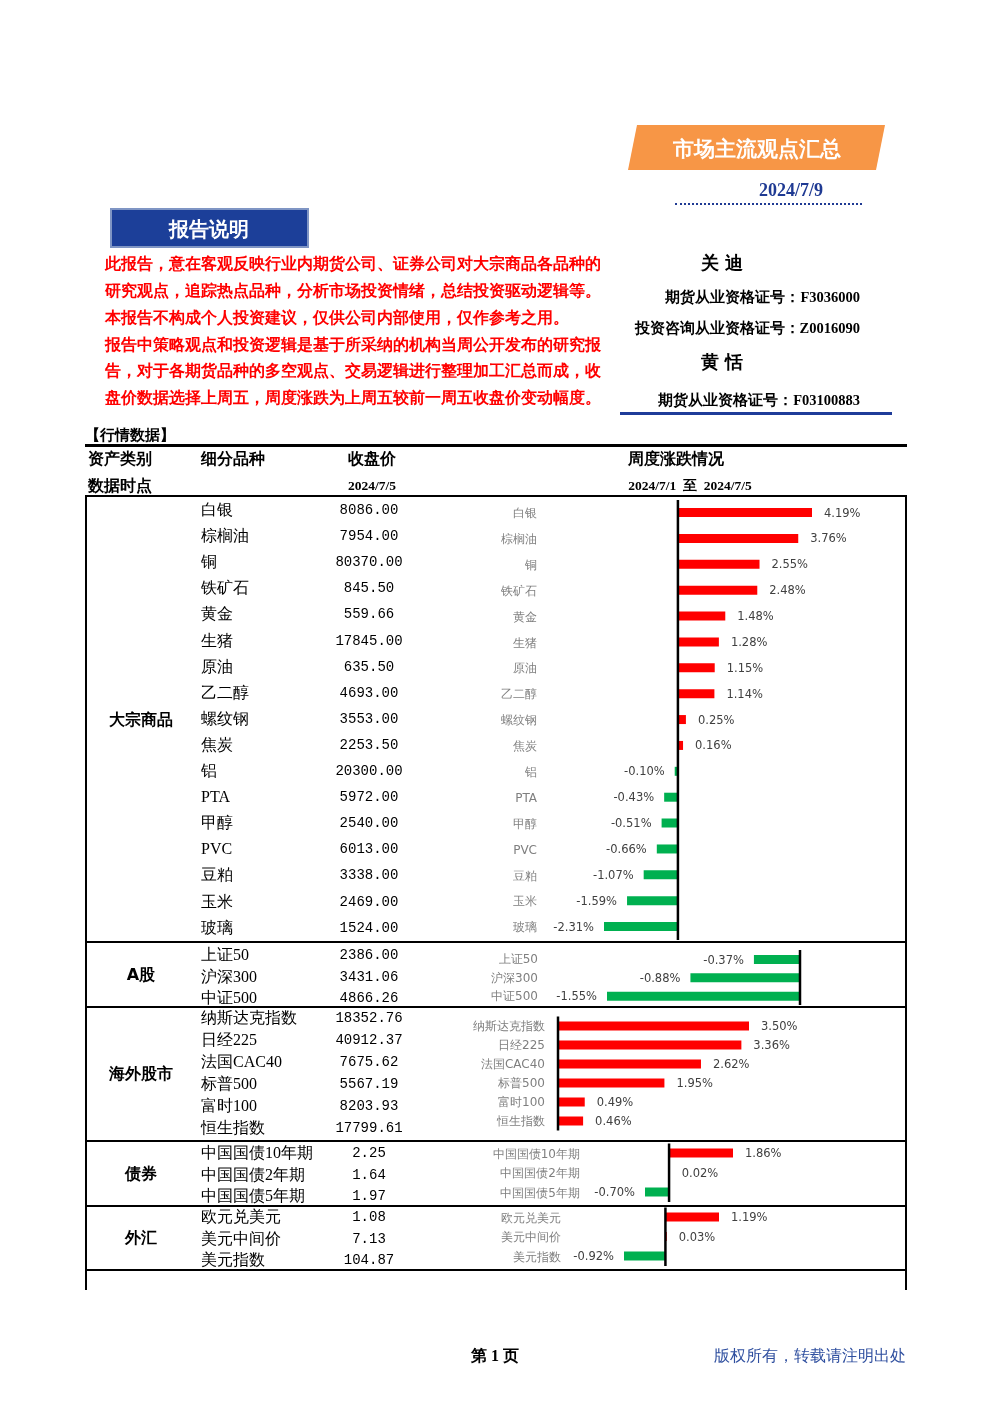 This screenshot has width=992, height=1403. What do you see at coordinates (745, 693) in the screenshot?
I see `data-label: 1.14%` at bounding box center [745, 693].